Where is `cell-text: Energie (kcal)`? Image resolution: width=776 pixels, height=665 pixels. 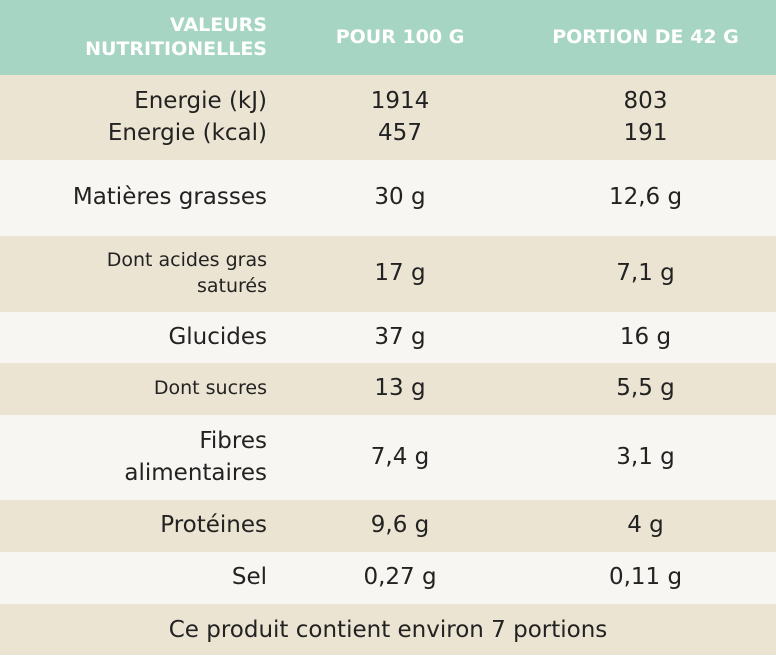 cell-text: Energie (kcal) is located at coordinates (187, 132).